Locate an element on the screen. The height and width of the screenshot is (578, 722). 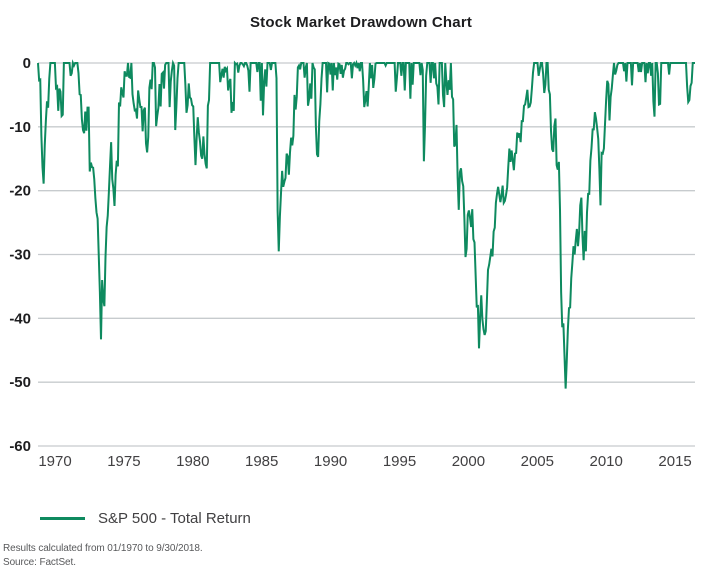
y-tick-label: -30 is located at coordinates (20, 255).